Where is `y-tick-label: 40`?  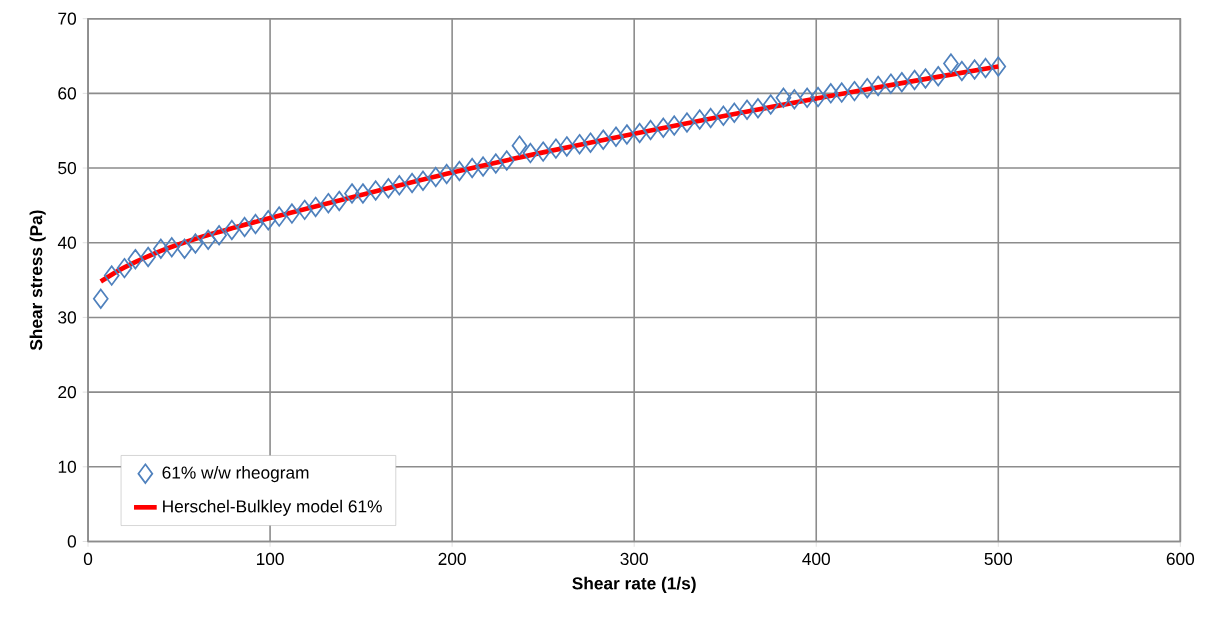 y-tick-label: 40 is located at coordinates (67, 243).